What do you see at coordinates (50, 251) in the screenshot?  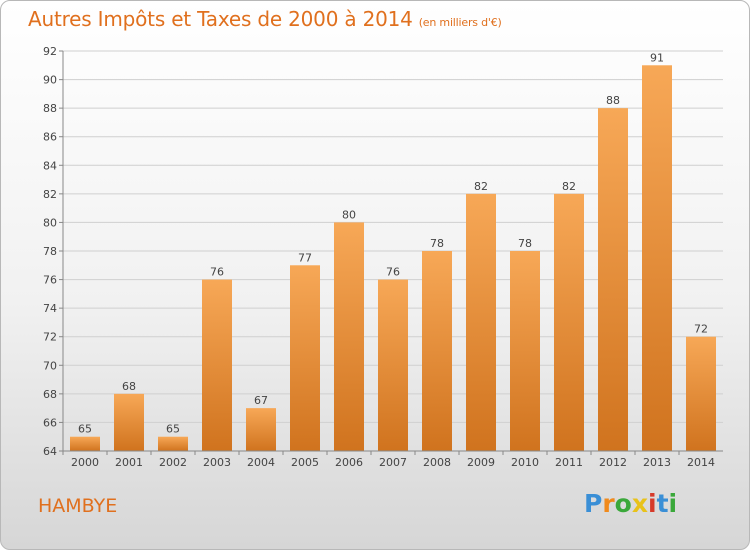 I see `y-tick-label: 78` at bounding box center [50, 251].